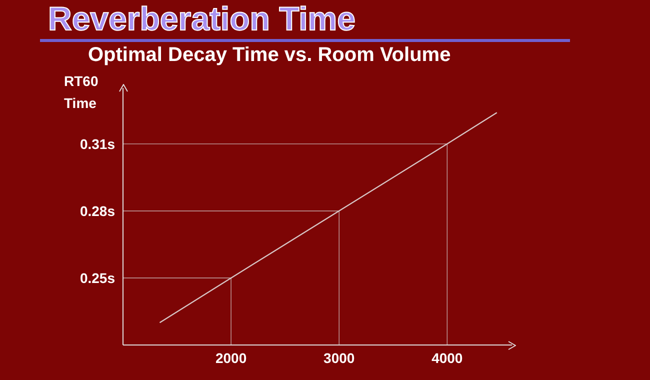  Describe the element at coordinates (269, 55) in the screenshot. I see `chart-subtitle: Optimal Decay Time vs. Room Volume` at that location.